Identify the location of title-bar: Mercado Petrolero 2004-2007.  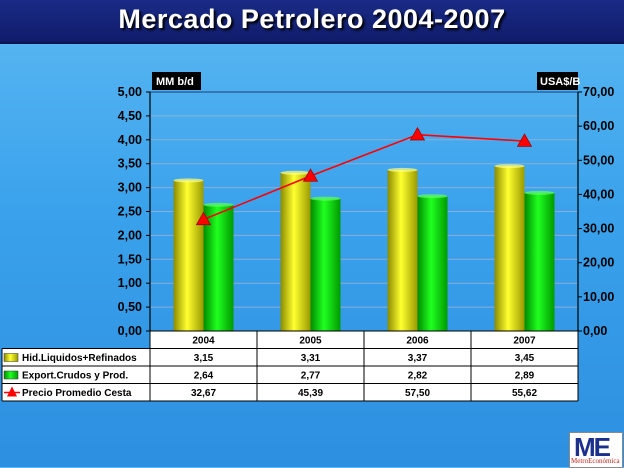
(312, 22).